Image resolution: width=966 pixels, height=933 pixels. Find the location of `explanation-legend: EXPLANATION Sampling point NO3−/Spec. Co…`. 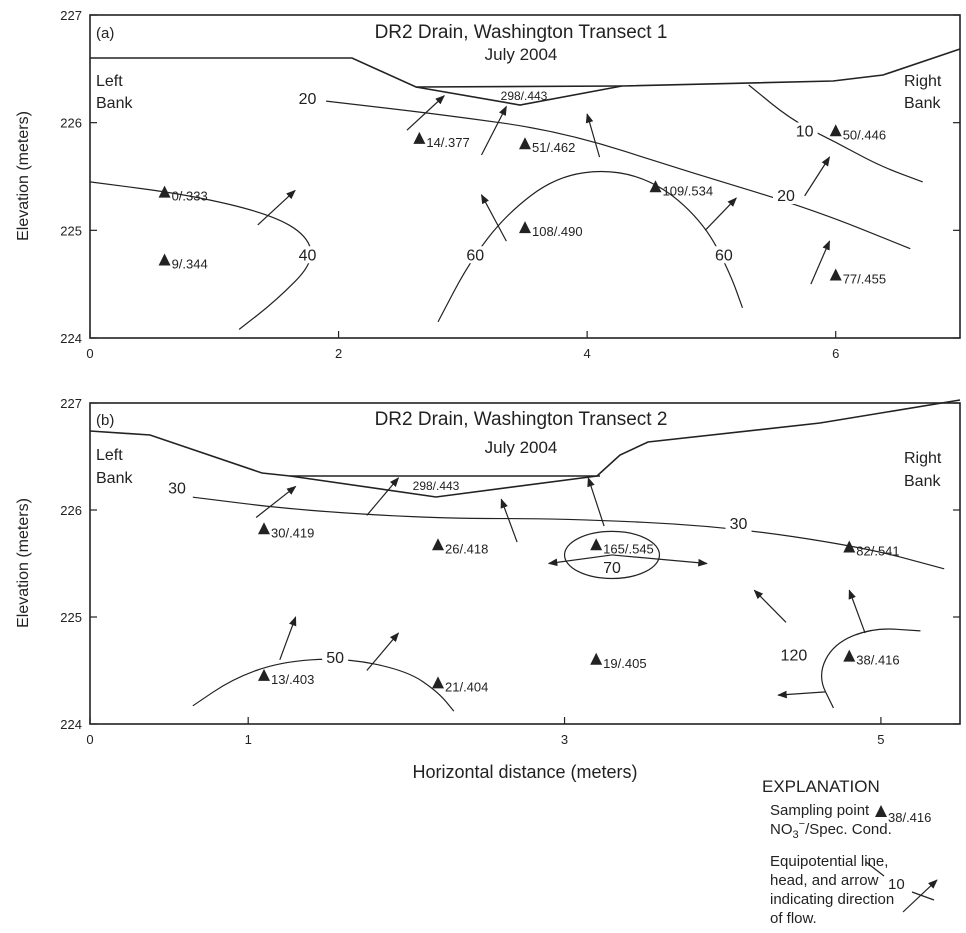

explanation-legend: EXPLANATION Sampling point NO3−/Spec. Co… is located at coordinates (850, 852).